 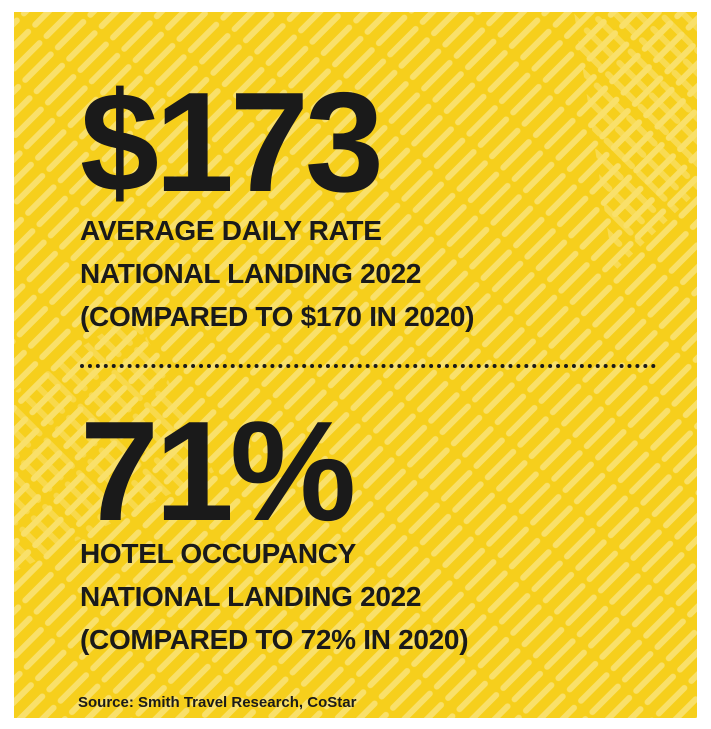 What do you see at coordinates (274, 639) in the screenshot?
I see `stat-line: (COMPARED TO 72% IN 2020)` at bounding box center [274, 639].